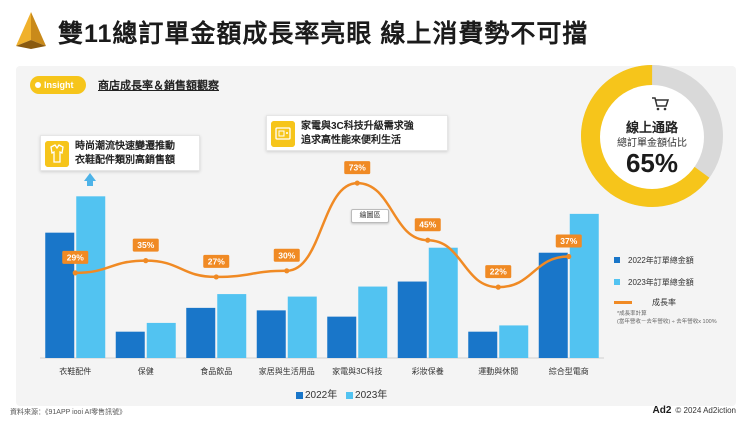  What do you see at coordinates (632, 314) in the screenshot?
I see `note-line1: *成長率計算` at bounding box center [632, 314].